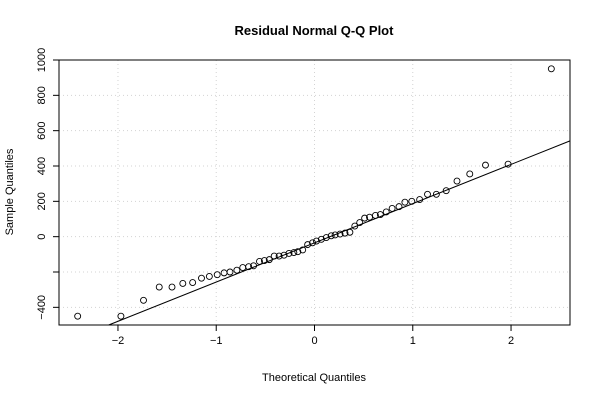 The width and height of the screenshot is (599, 400). I want to click on y-axis: −400 0 200 400 600 800 1000, so click(47, 184).